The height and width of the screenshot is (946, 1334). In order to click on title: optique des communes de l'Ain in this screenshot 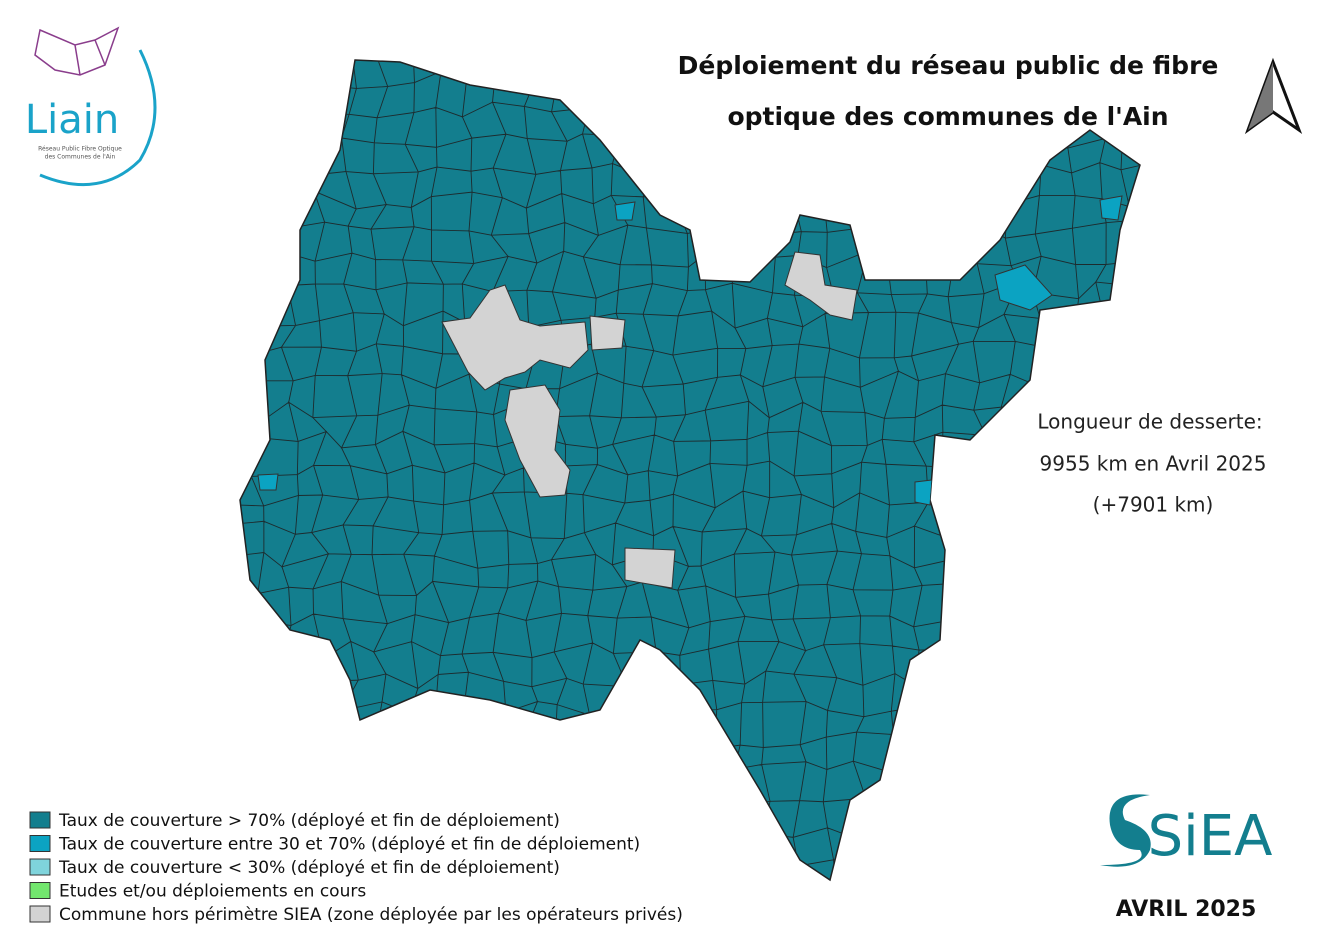, I will do `click(947, 116)`.